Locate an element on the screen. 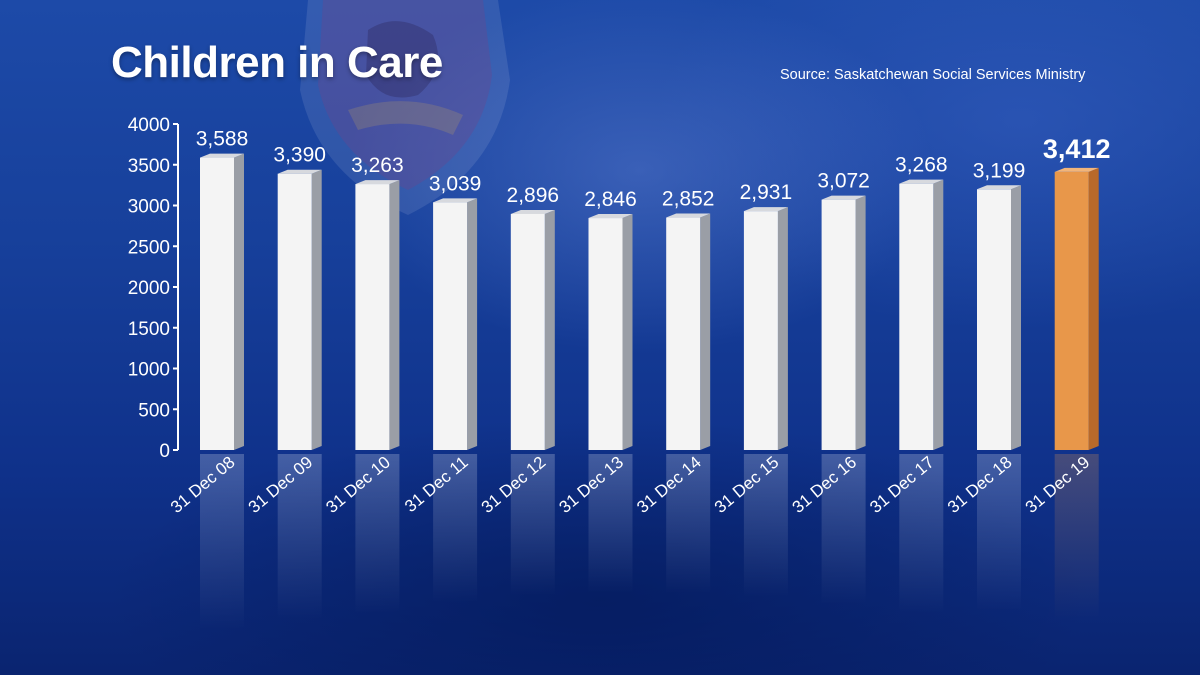 Image resolution: width=1200 pixels, height=675 pixels. data-label: 2,931 is located at coordinates (766, 192).